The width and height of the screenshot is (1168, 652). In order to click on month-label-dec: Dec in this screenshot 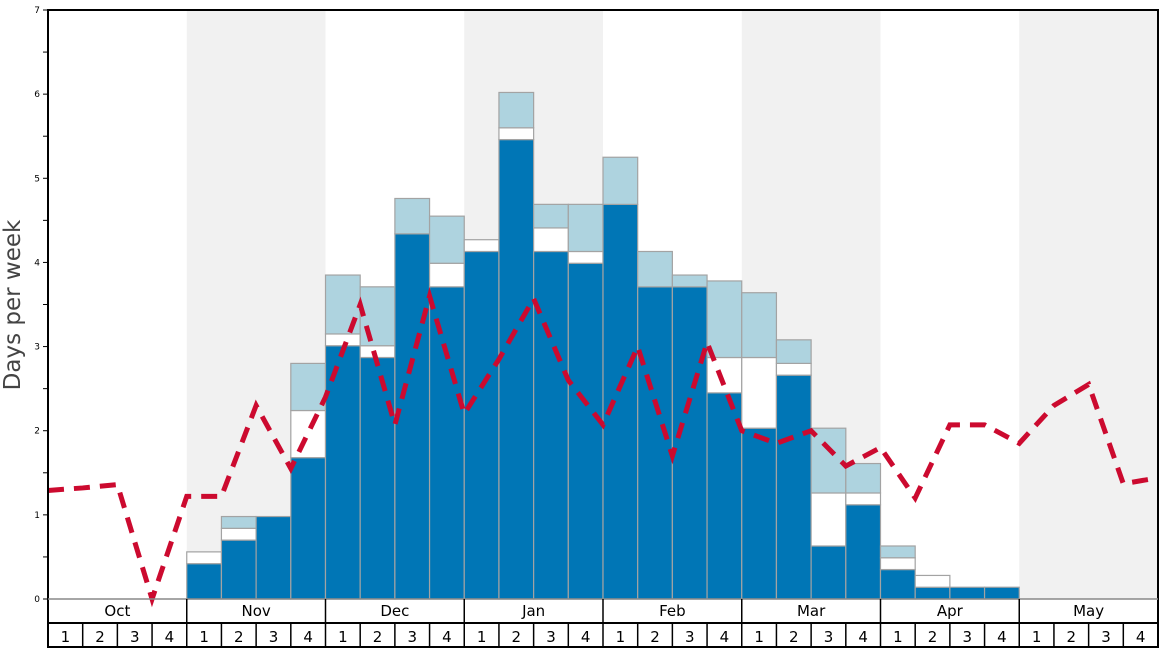, I will do `click(394, 611)`.